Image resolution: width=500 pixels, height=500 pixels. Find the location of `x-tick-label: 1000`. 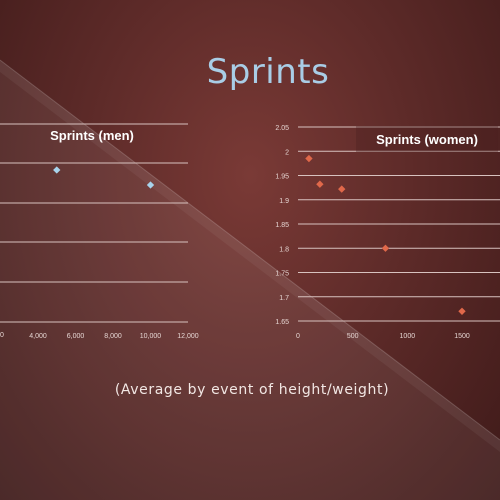

x-tick-label: 1000 is located at coordinates (408, 336).